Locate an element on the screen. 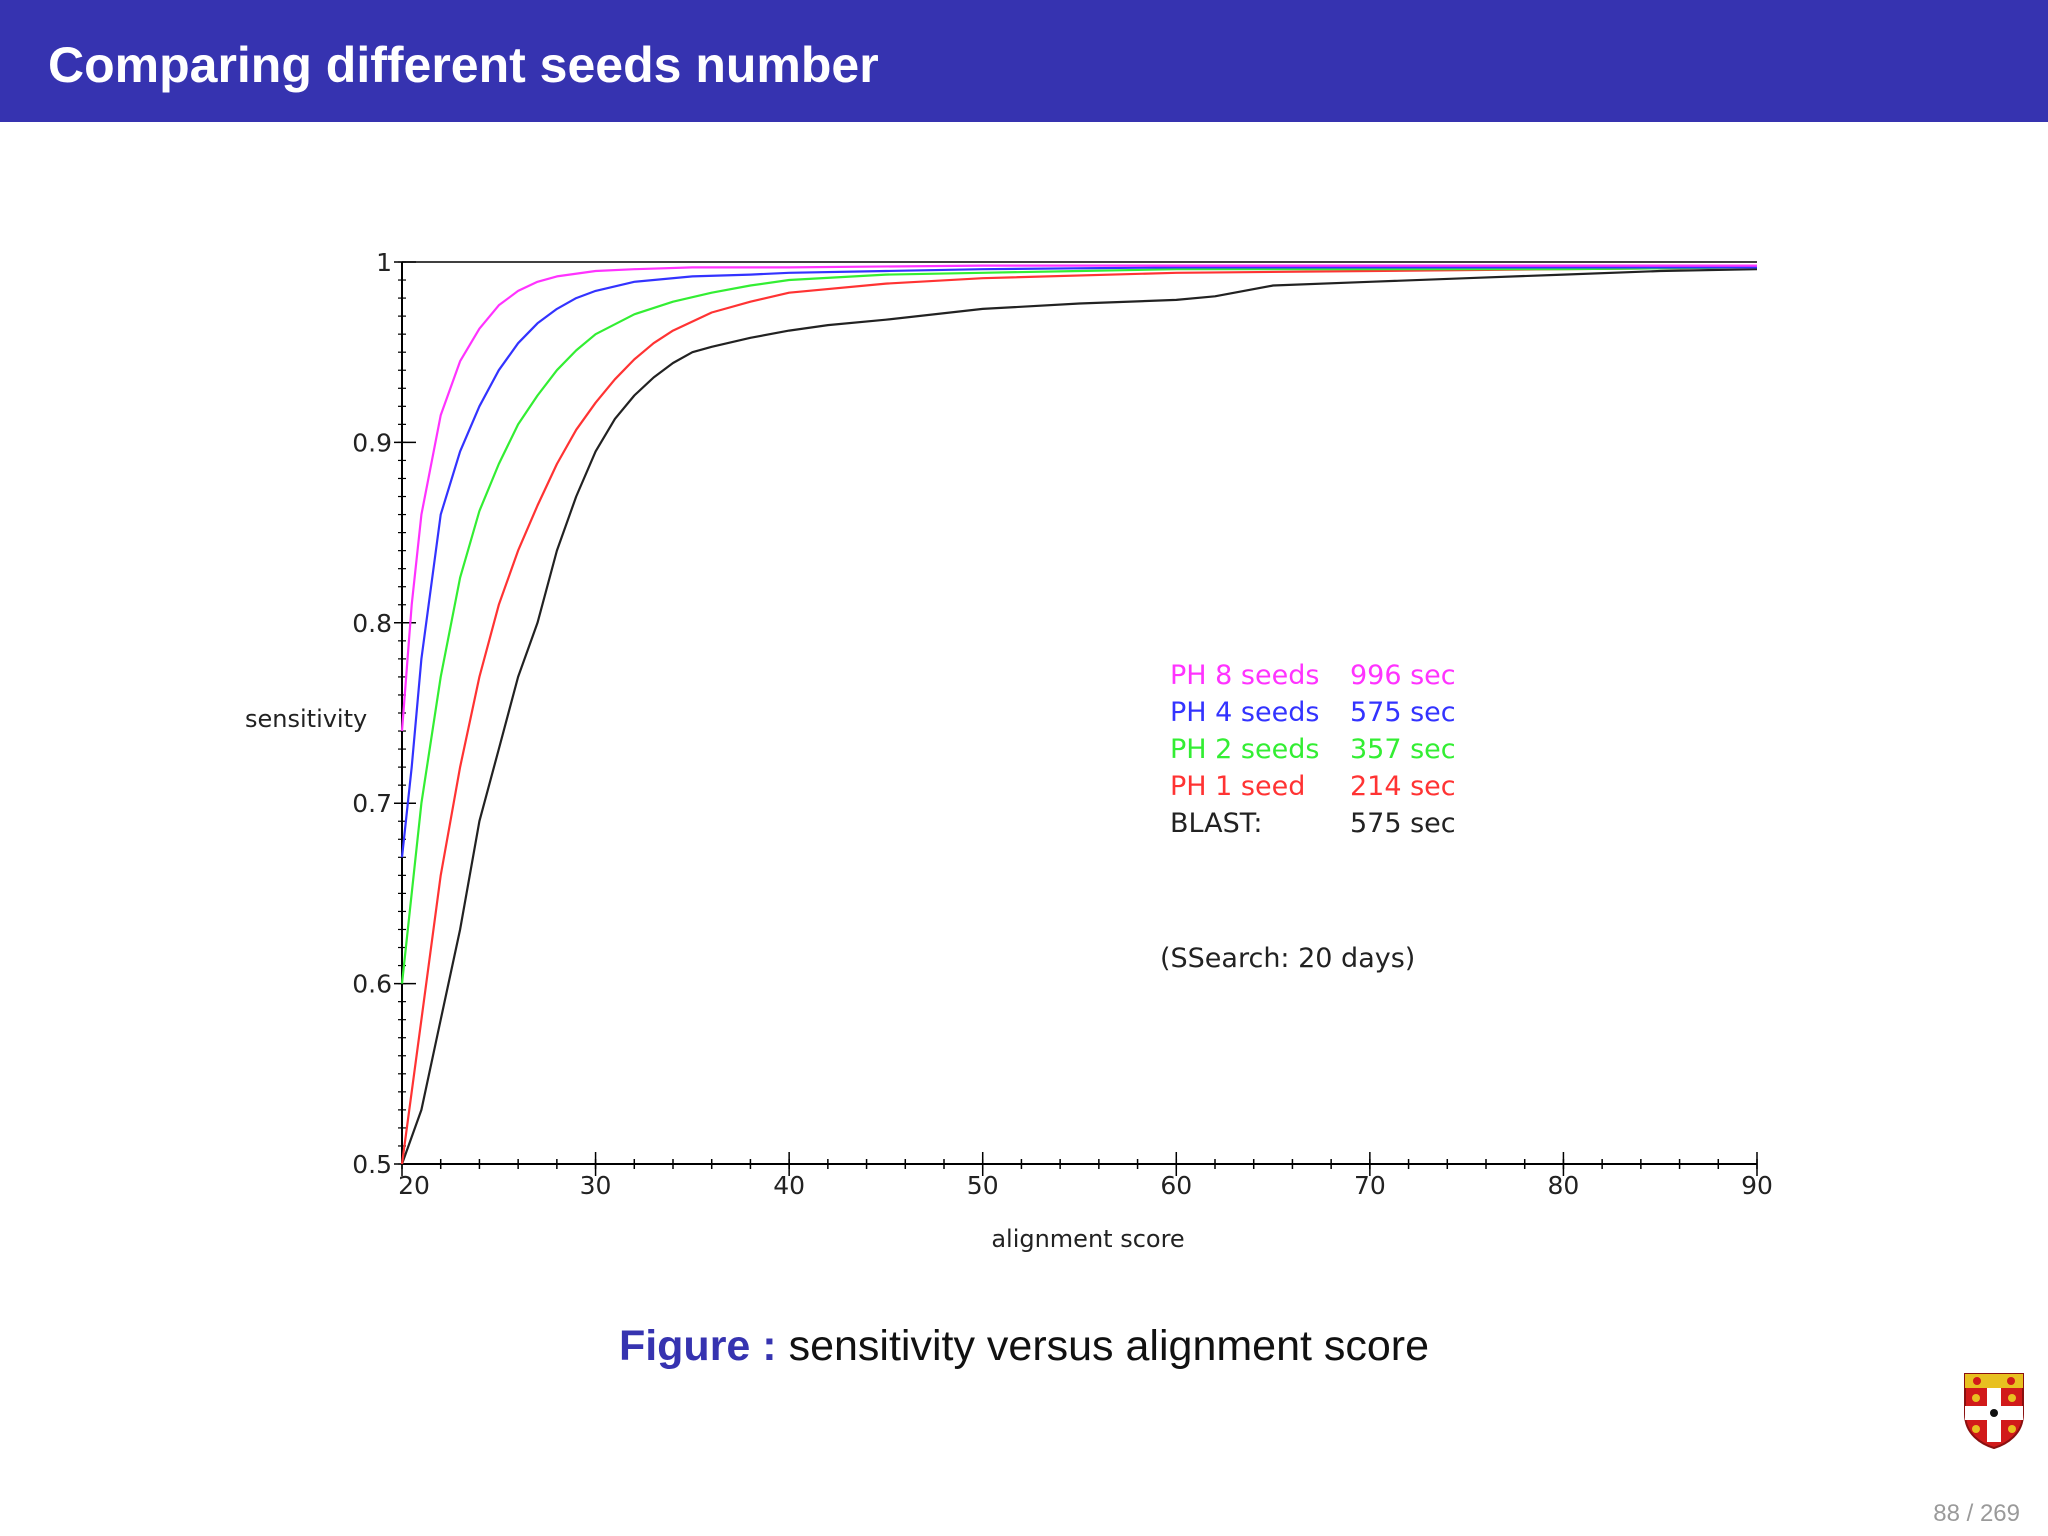  y-tick-label: 0.8 is located at coordinates (372, 623).